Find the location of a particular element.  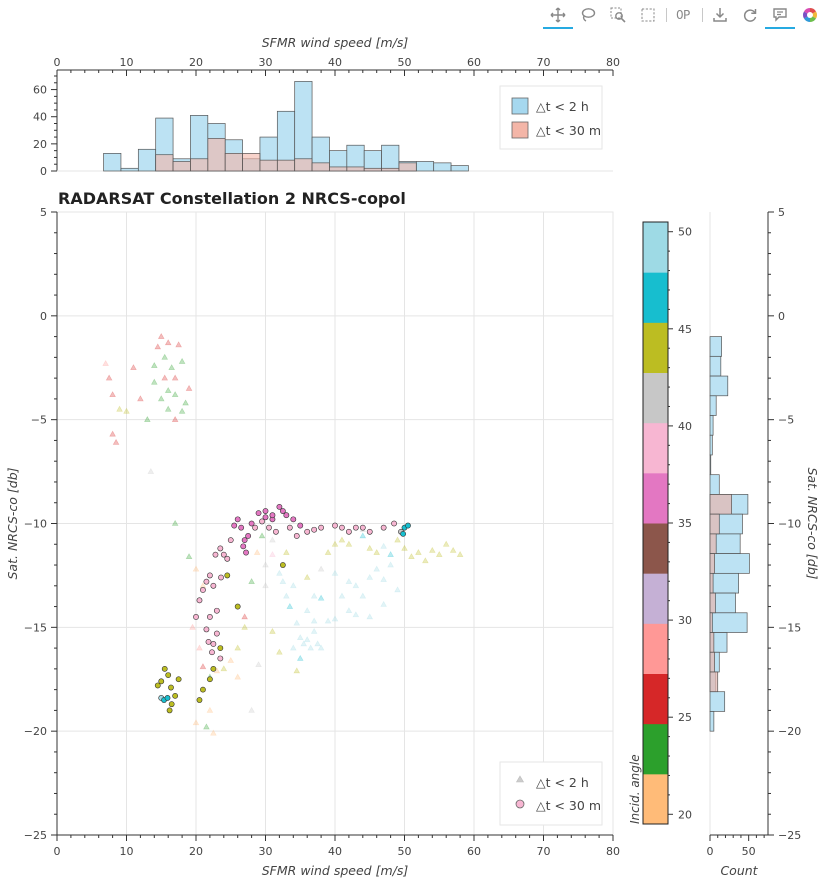

top-x-tick-label: 0 is located at coordinates (57, 62).